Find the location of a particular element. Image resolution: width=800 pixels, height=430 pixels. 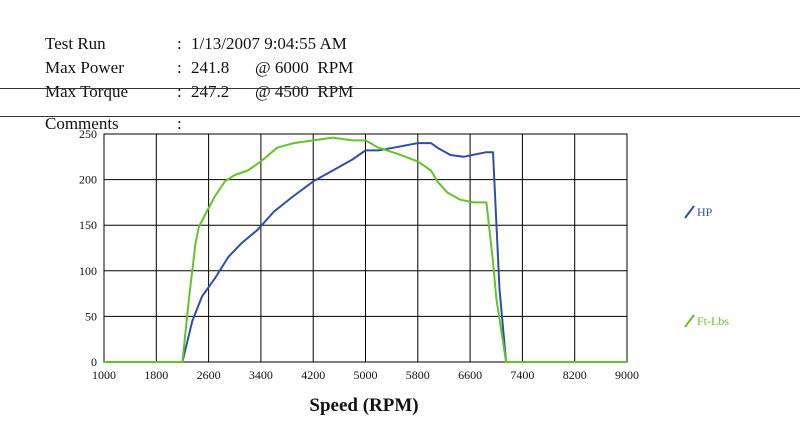

comments-row: Comments: is located at coordinates (109, 124).